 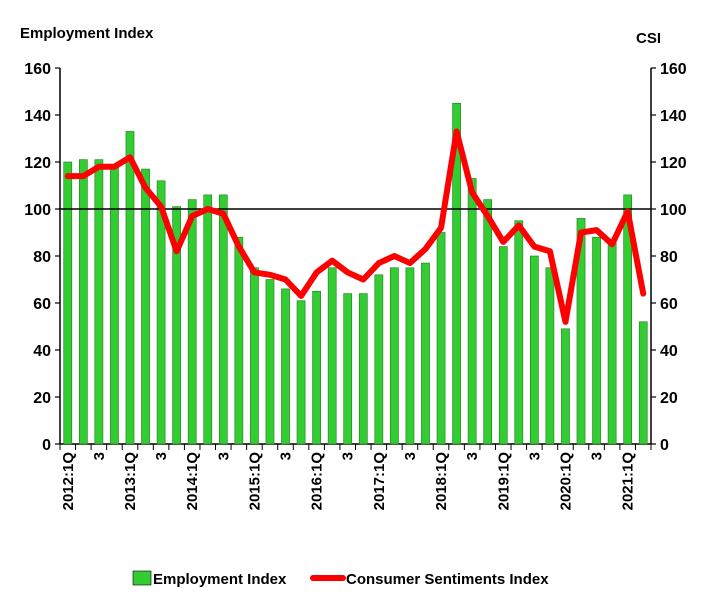 I want to click on left-axis-title: Employment Index, so click(x=87, y=33).